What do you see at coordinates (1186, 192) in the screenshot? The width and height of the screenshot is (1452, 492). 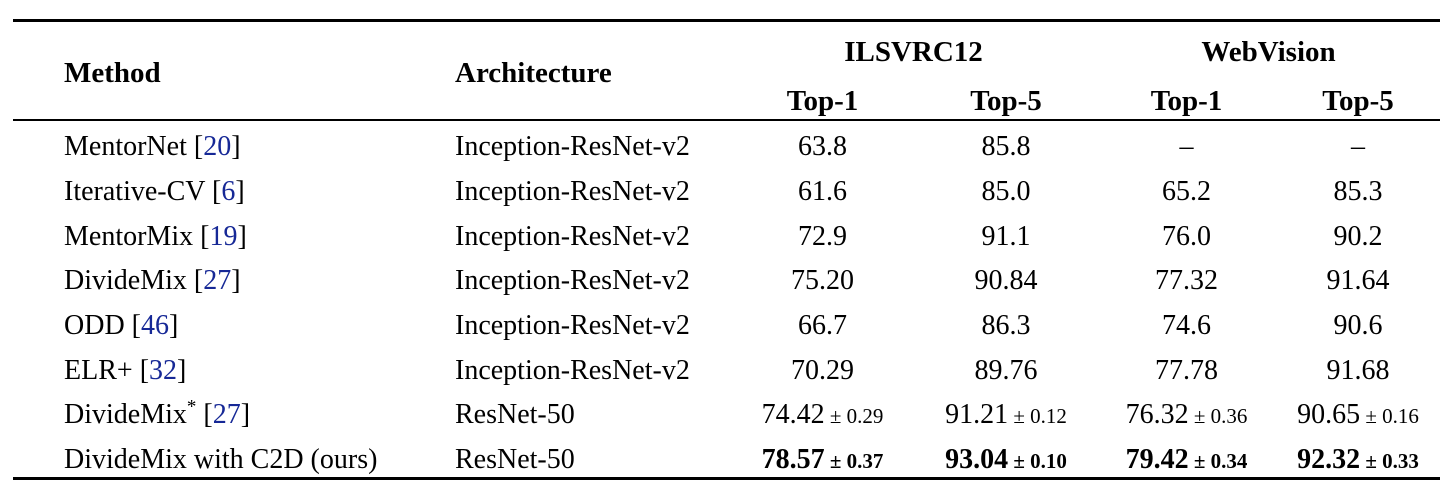 I see `value-cell: 65.2` at bounding box center [1186, 192].